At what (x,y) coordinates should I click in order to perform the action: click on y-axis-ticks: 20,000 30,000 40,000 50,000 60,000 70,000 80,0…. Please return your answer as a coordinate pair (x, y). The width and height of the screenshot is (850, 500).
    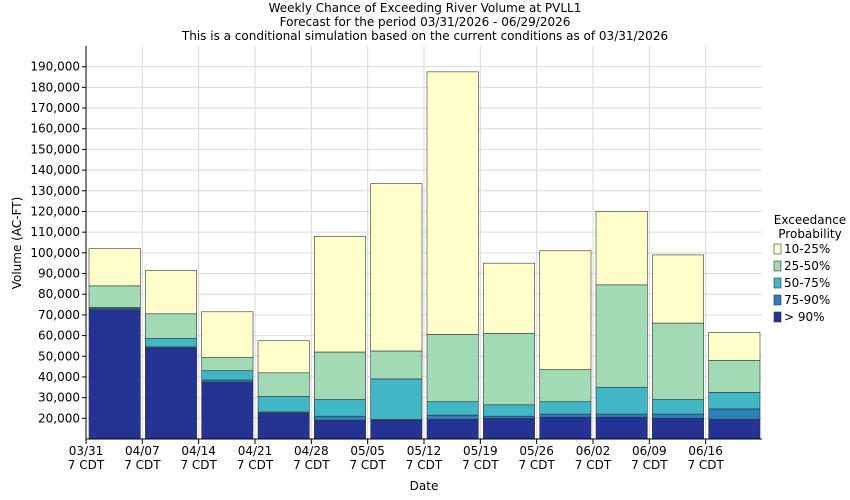
    Looking at the image, I should click on (58, 242).